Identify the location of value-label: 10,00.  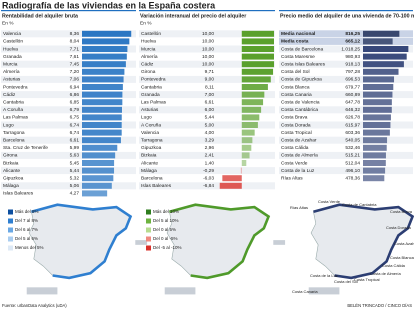
(208, 42).